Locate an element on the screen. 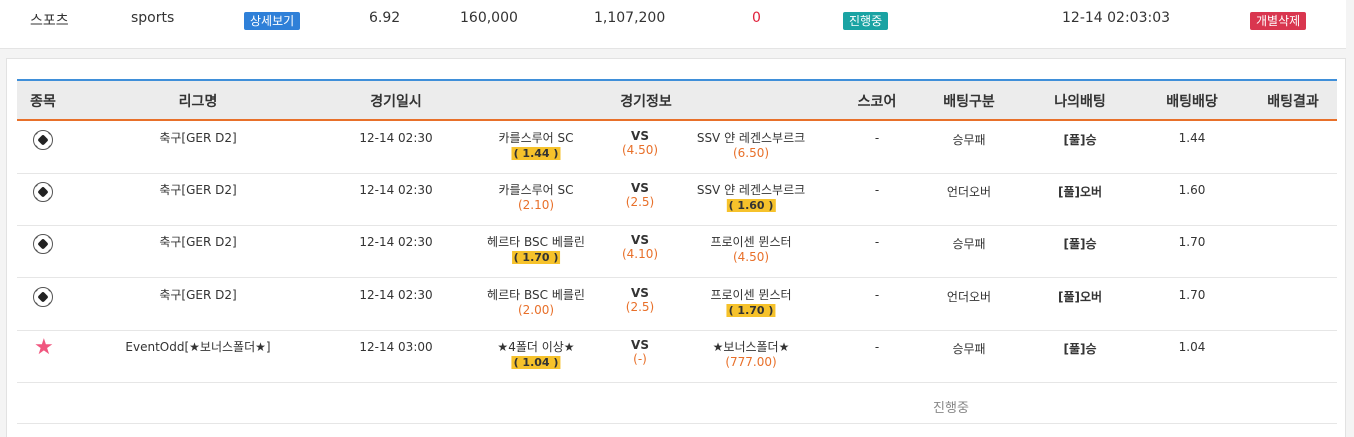 This screenshot has height=437, width=1354. detail-view-button: 상세보기 is located at coordinates (272, 21).